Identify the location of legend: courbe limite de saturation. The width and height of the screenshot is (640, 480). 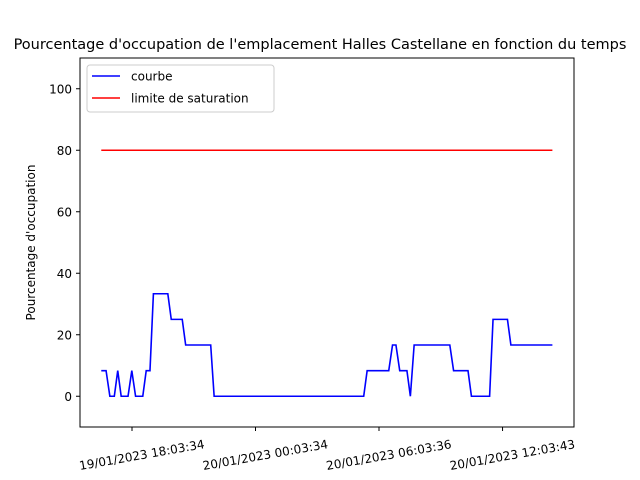
(180, 88).